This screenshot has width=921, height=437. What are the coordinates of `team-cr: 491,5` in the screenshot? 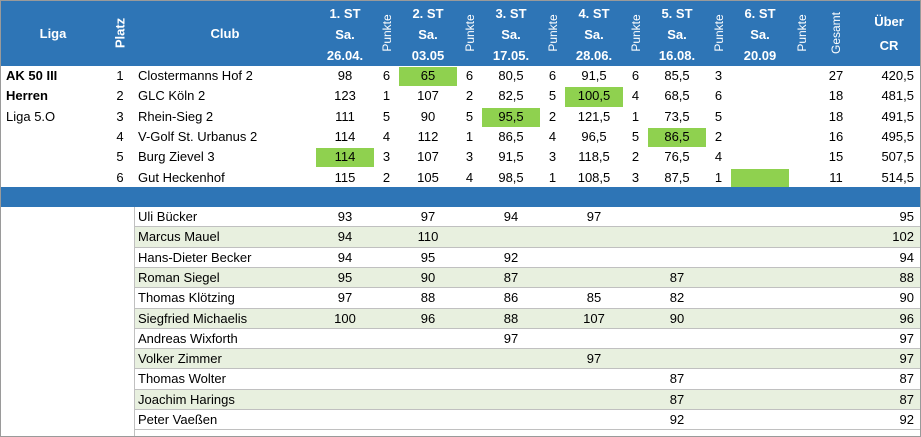 It's located at (897, 116).